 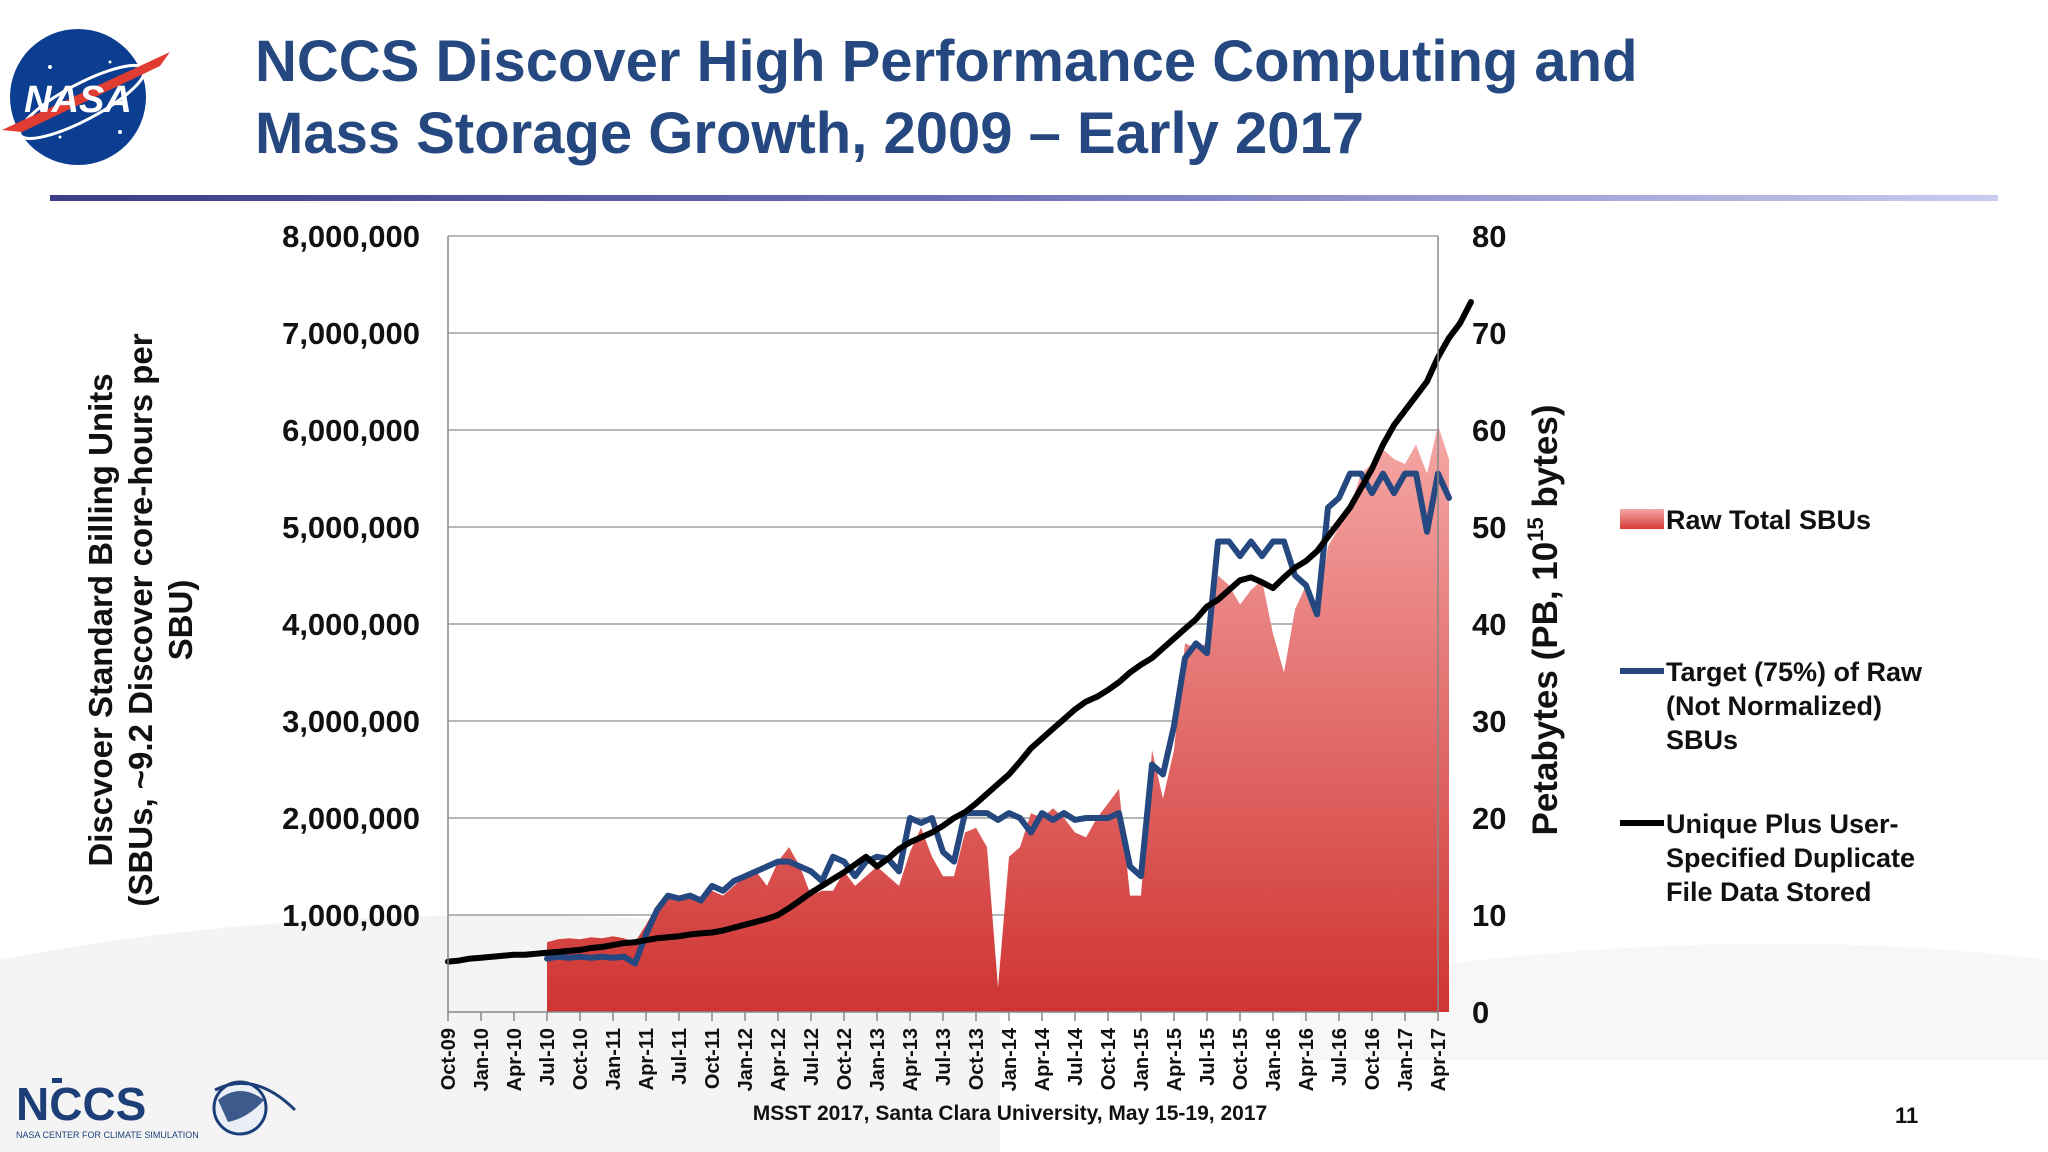 I want to click on x-tick-label: Apr-11, so click(x=647, y=1059).